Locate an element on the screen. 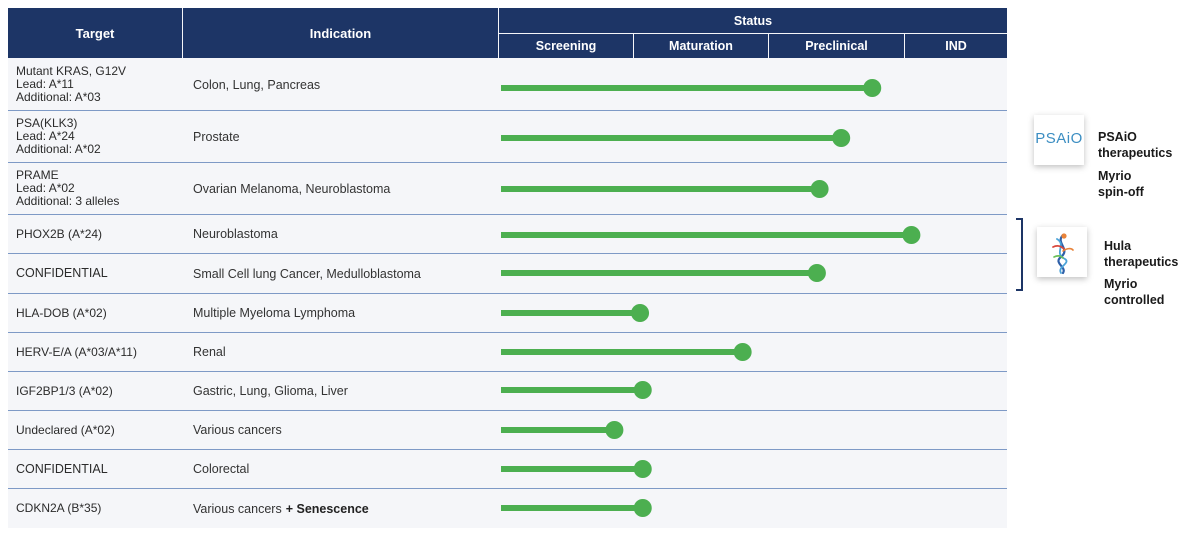  table-row: CONFIDENTIAL Colorectal is located at coordinates (507, 469).